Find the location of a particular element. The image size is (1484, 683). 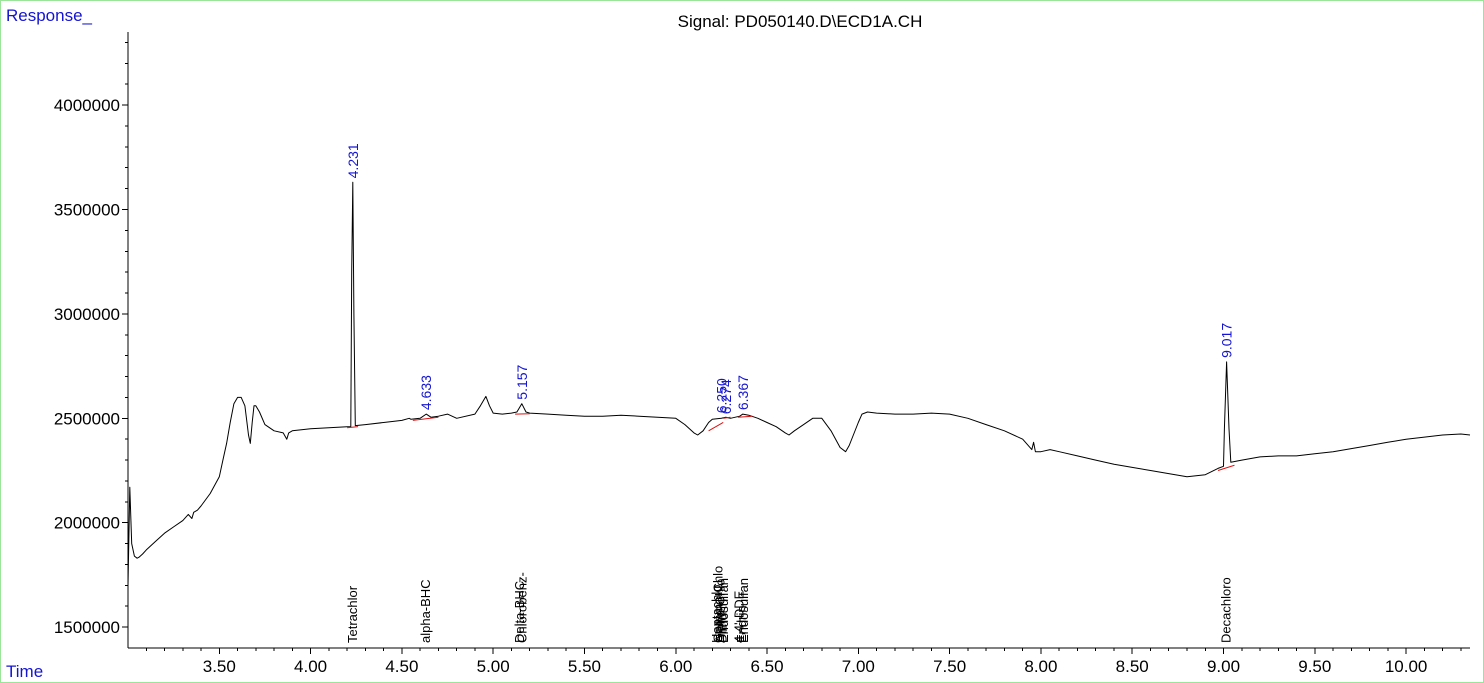

peak-rt-label: 6.274 is located at coordinates (726, 396).